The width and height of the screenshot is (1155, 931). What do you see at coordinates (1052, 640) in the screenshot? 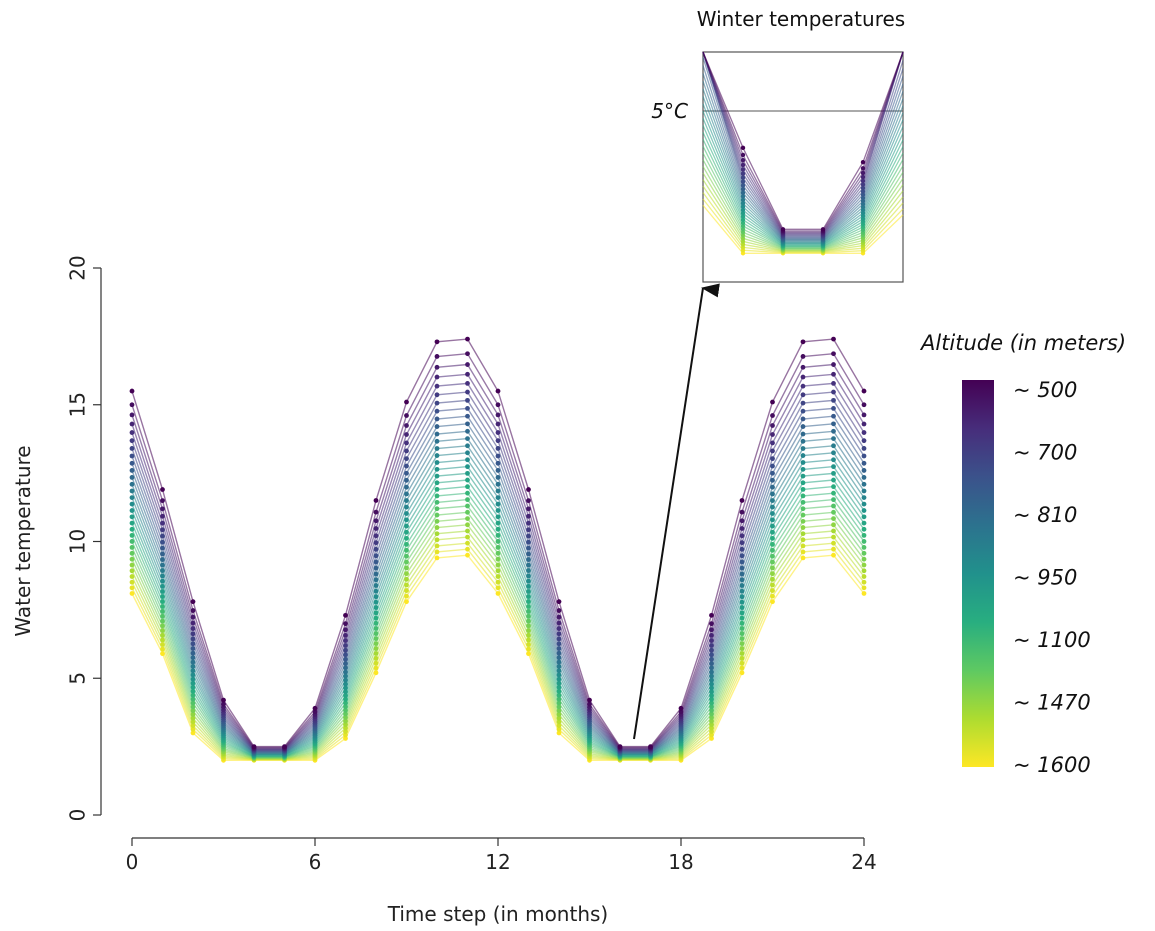
I see `legend-label: ~ 1100` at bounding box center [1052, 640].